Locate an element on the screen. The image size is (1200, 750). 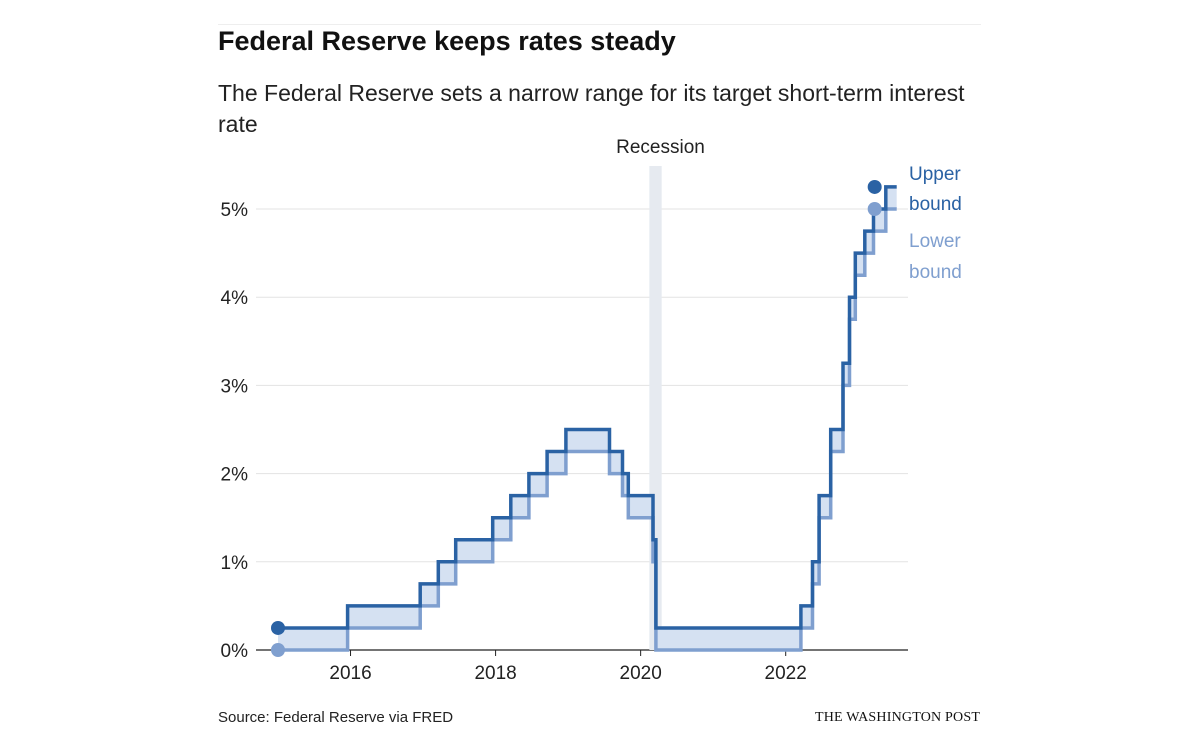
y-tick-label: 3% is located at coordinates (235, 386).